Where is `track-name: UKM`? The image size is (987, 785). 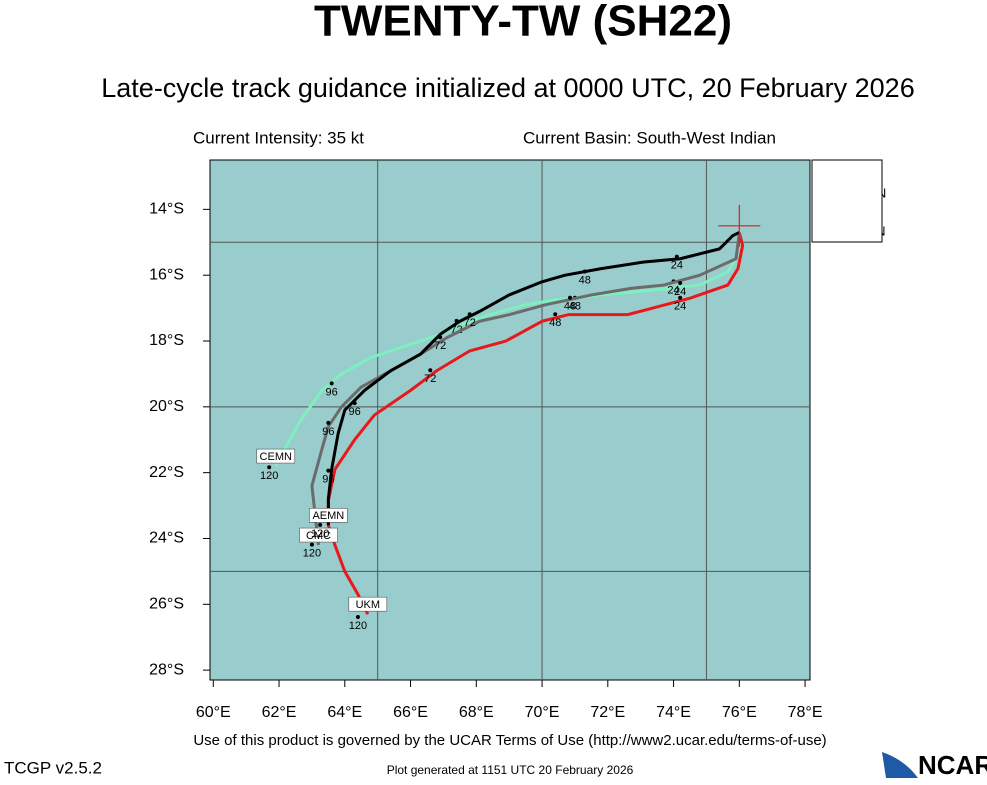
track-name: UKM is located at coordinates (368, 605).